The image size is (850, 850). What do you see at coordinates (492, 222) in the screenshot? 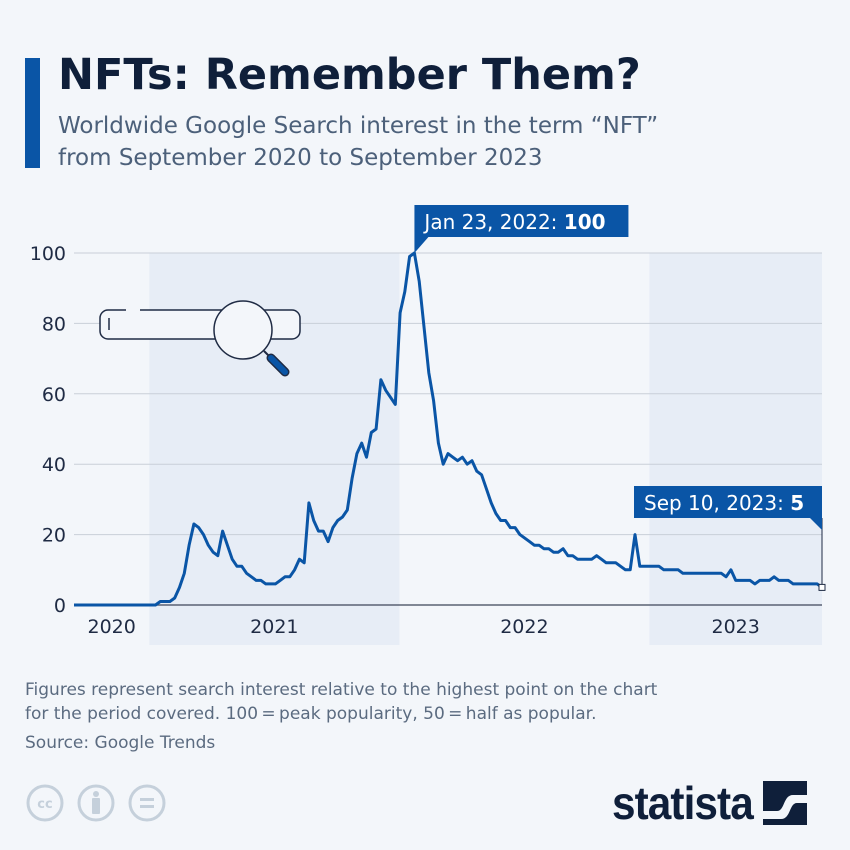
I see `annotation-date-text: Jan 23, 2022:` at bounding box center [492, 222].